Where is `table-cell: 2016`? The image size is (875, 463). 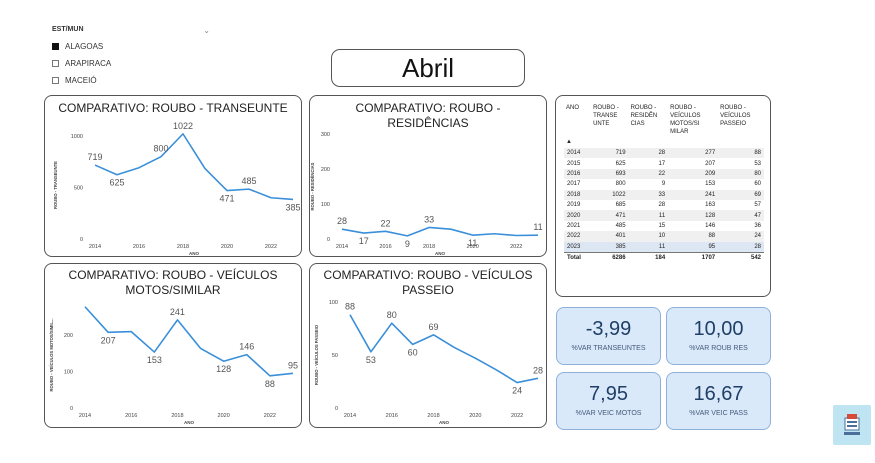
table-cell: 2016 is located at coordinates (578, 174).